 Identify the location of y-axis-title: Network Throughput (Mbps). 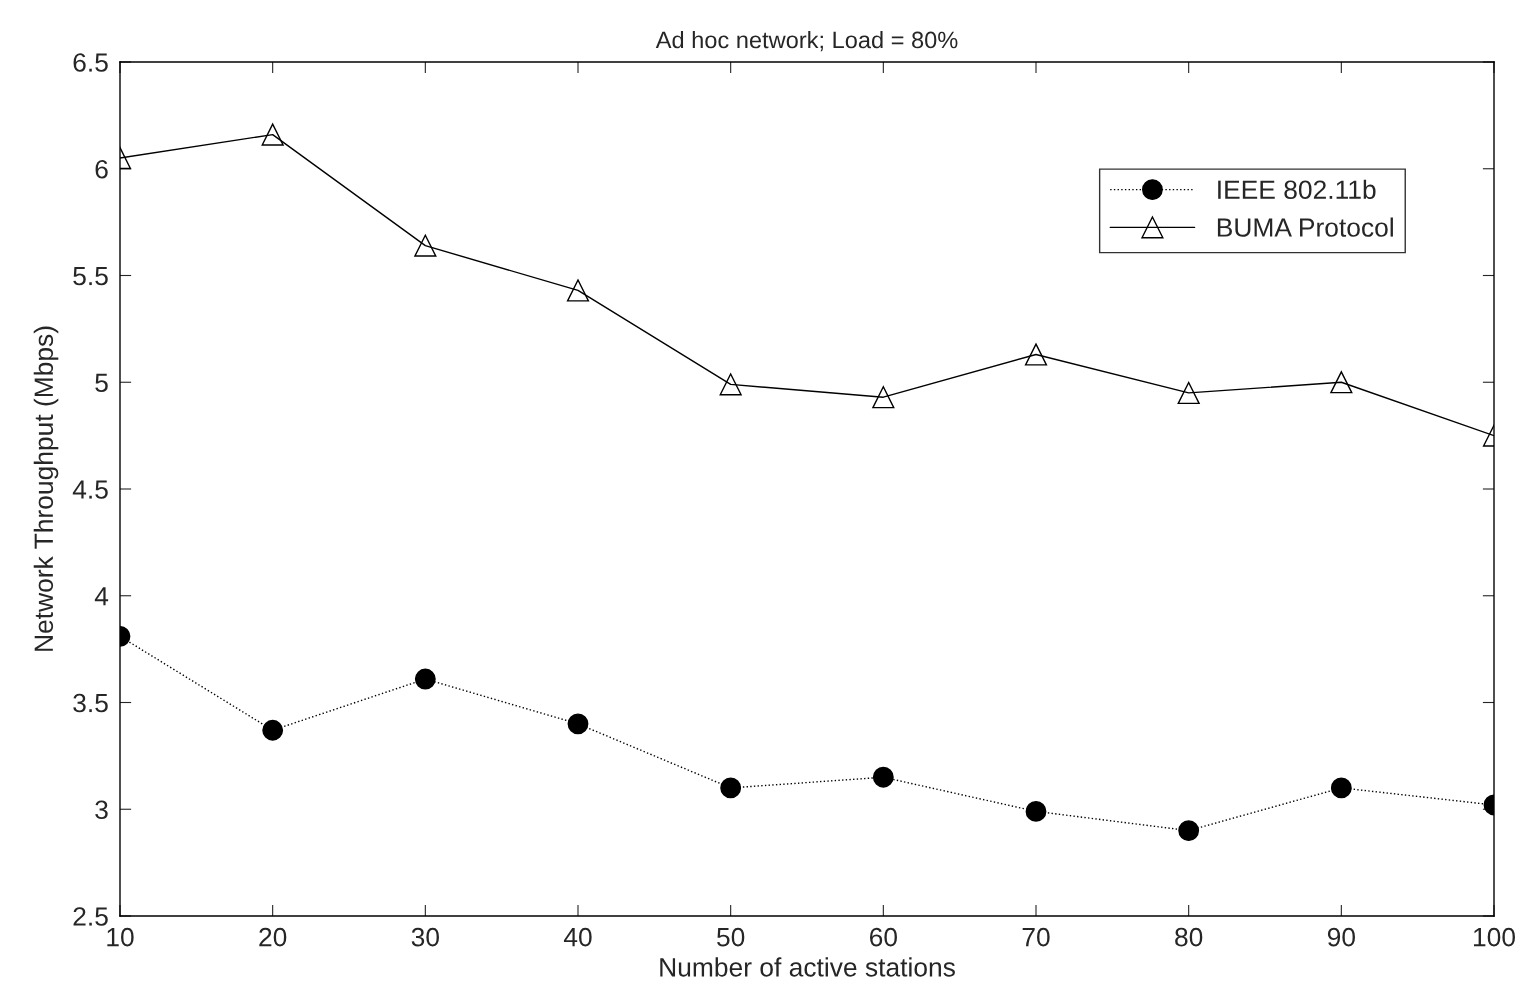
(46, 488).